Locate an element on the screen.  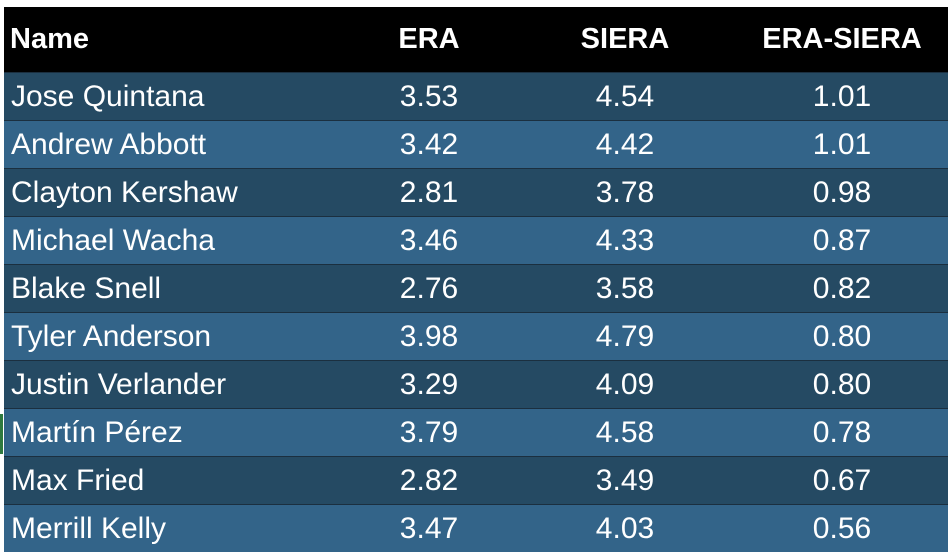
cell-siera: 4.58 is located at coordinates (625, 432).